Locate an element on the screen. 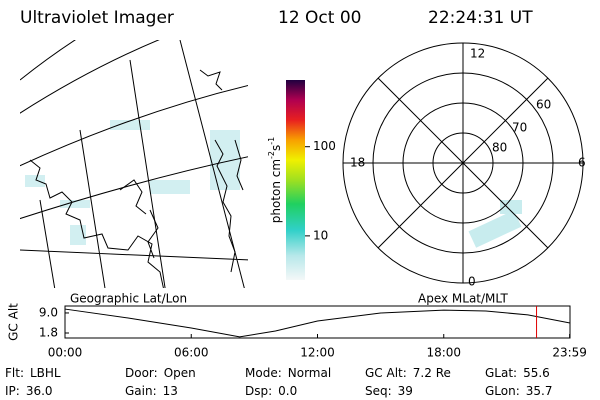 This screenshot has height=400, width=600. info-field: Flt: LBHL is located at coordinates (33, 373).